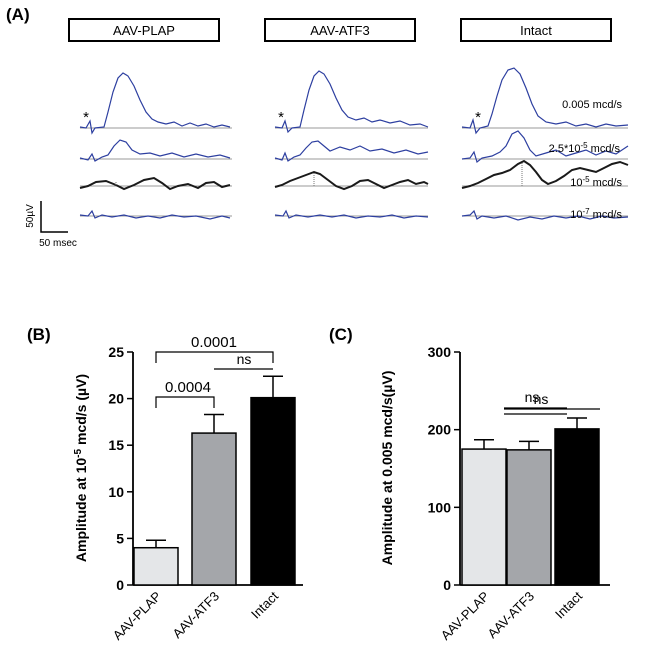 This screenshot has height=658, width=650. I want to click on scale-bar-y-label: 50µV, so click(30, 216).